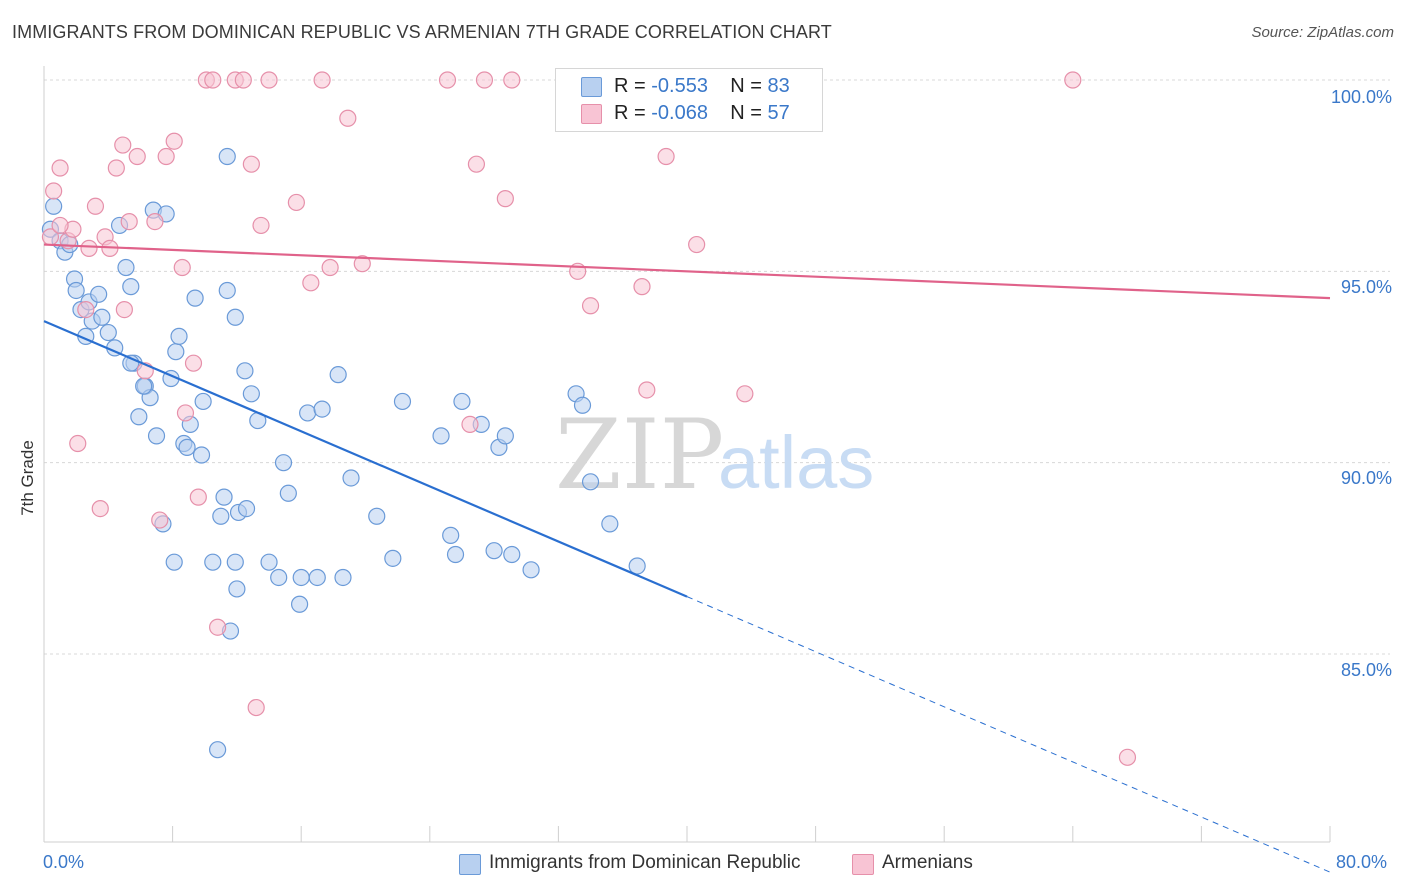  What do you see at coordinates (689, 100) in the screenshot?
I see `correlation-legend: R = -0.553 N = 83 R = -0.068 N = 57` at bounding box center [689, 100].